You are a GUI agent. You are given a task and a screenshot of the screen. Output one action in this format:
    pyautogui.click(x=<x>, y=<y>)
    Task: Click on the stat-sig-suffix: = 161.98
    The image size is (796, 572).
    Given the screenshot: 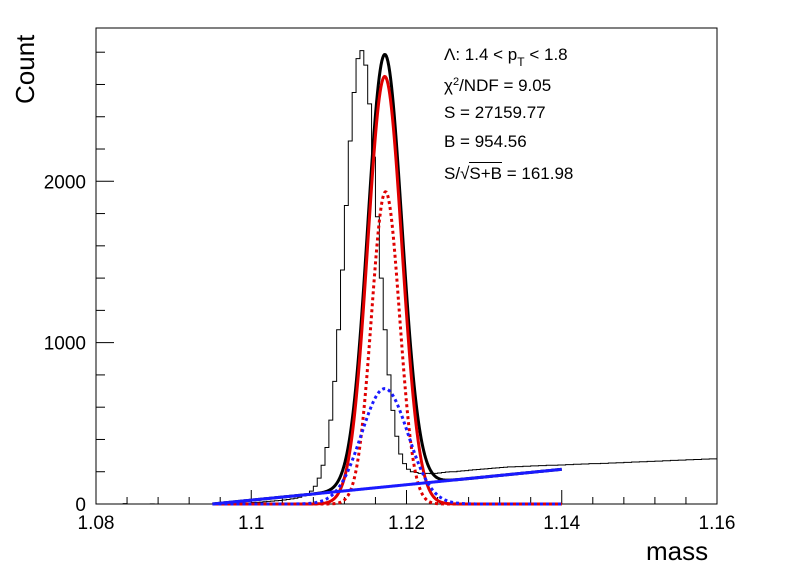 What is the action you would take?
    pyautogui.click(x=538, y=173)
    